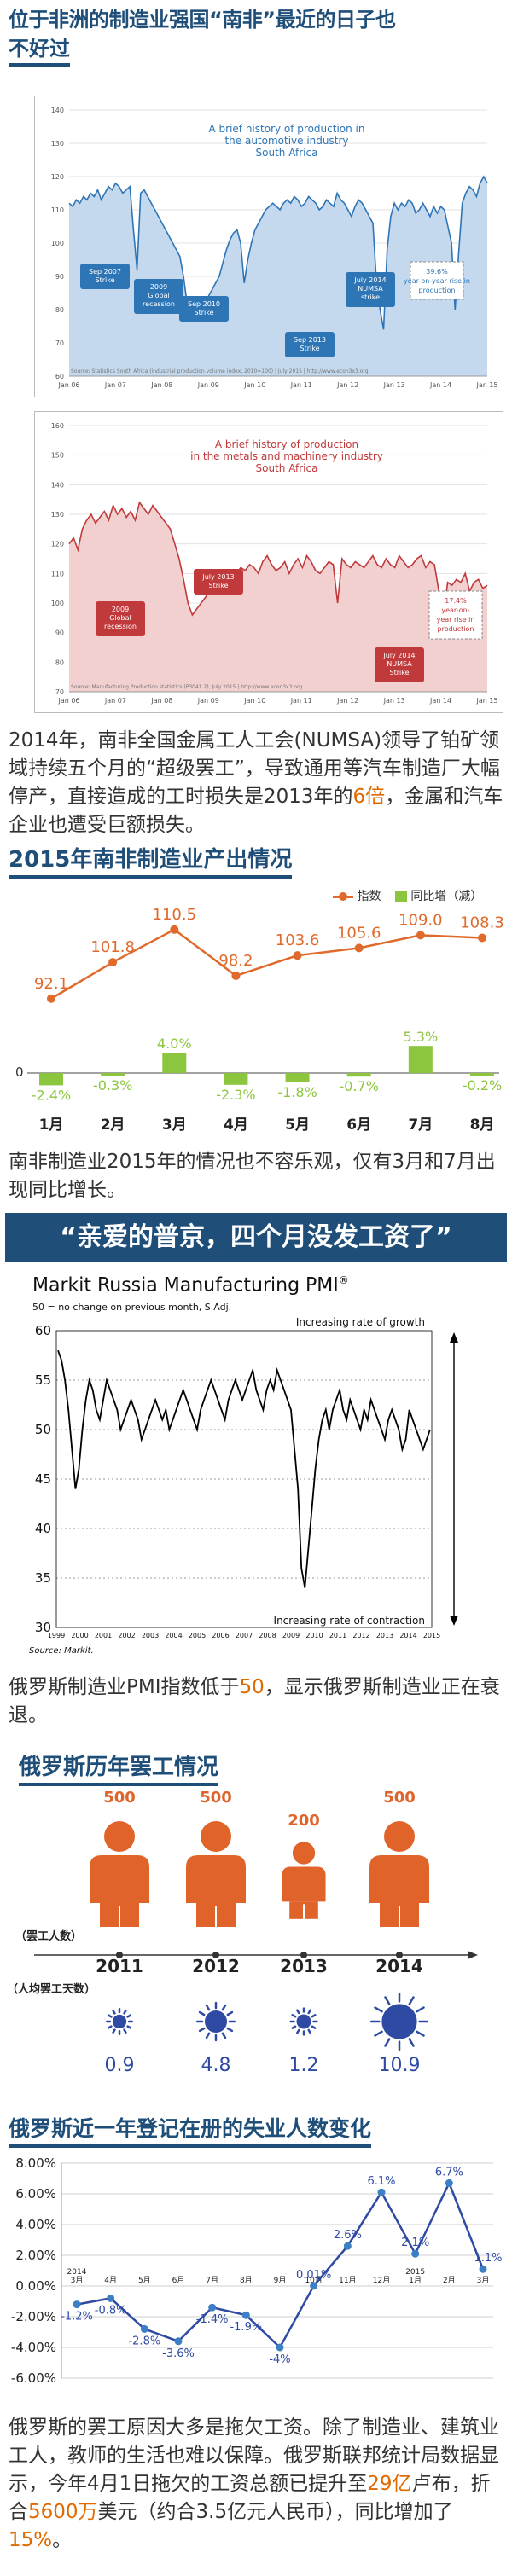  Describe the element at coordinates (111, 2310) in the screenshot. I see `unemp-value-label: -0.8%` at that location.